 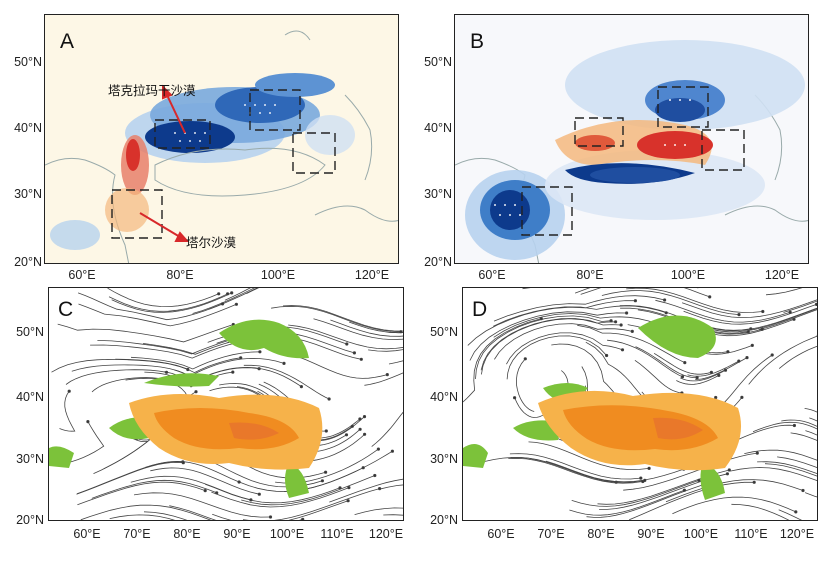 I want to click on panel-a-xtick: 100°E, so click(x=278, y=275).